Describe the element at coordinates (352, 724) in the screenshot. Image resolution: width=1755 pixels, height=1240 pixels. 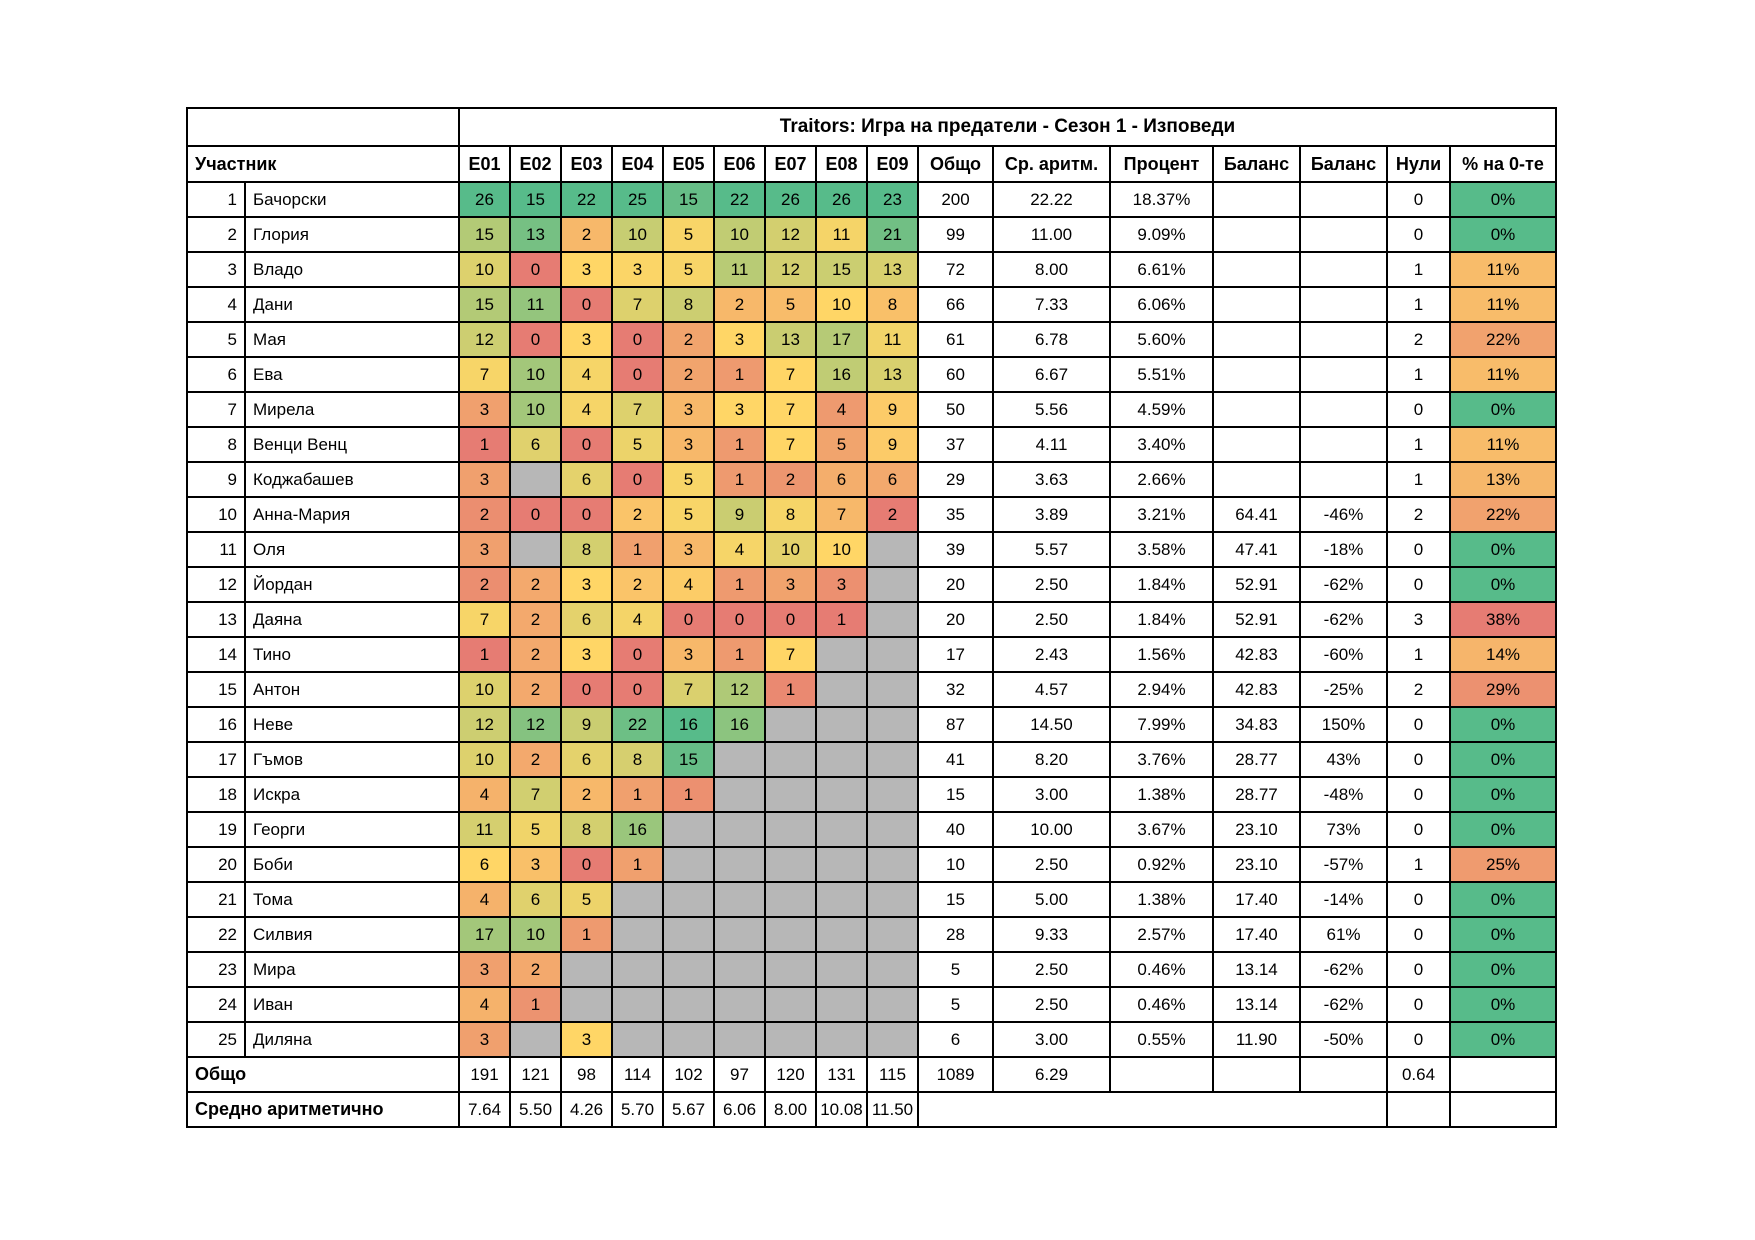
I see `participant-name: Неве` at that location.